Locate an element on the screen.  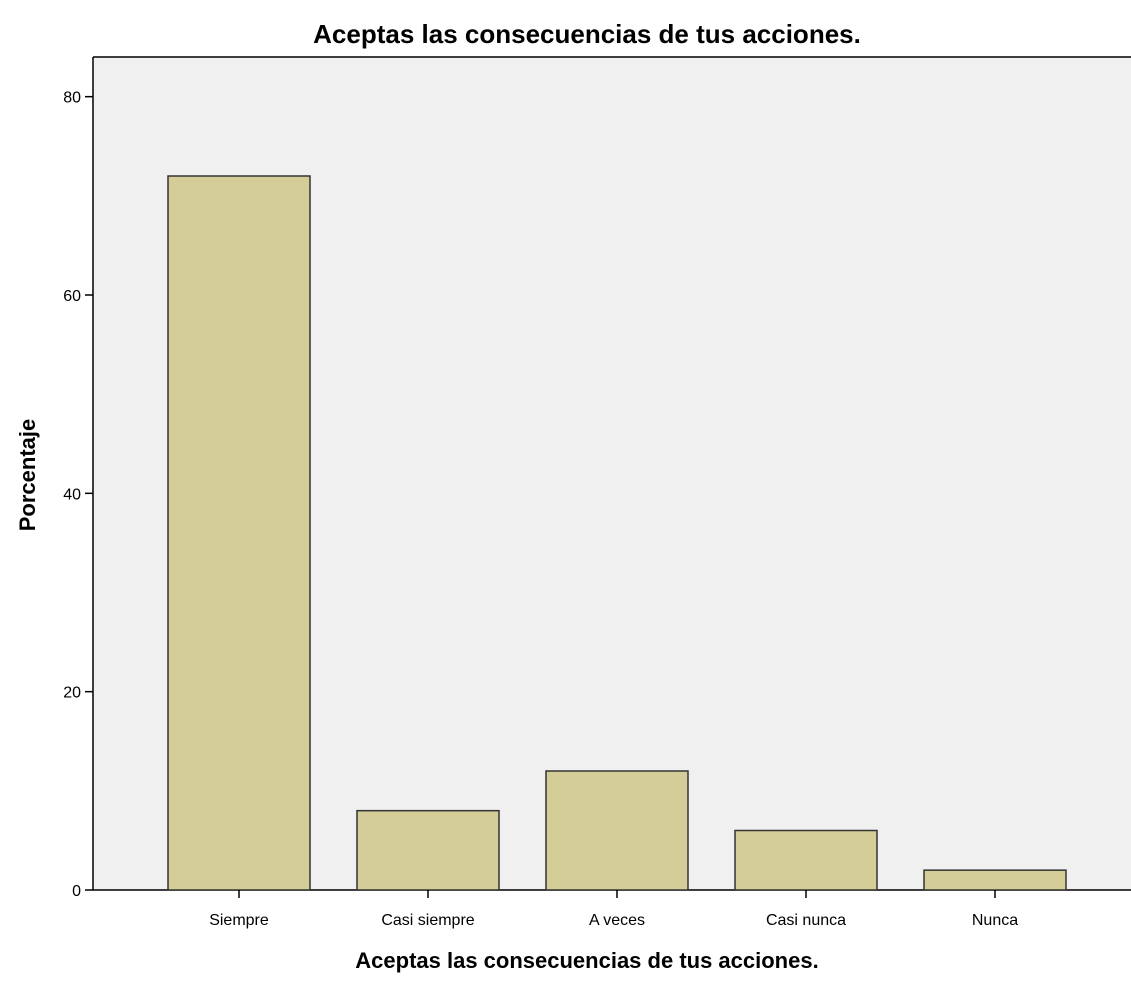
y-tick-label: 0 is located at coordinates (76, 891).